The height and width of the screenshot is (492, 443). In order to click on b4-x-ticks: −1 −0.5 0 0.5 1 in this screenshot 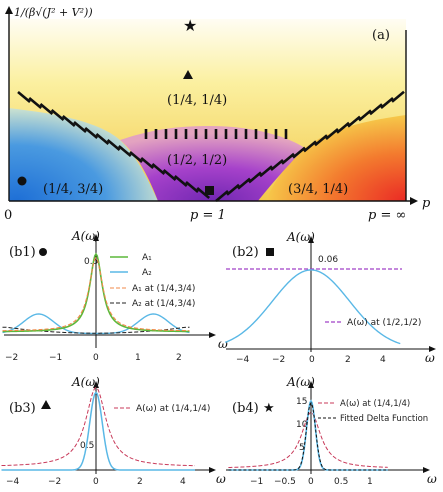, I will do `click(311, 482)`.